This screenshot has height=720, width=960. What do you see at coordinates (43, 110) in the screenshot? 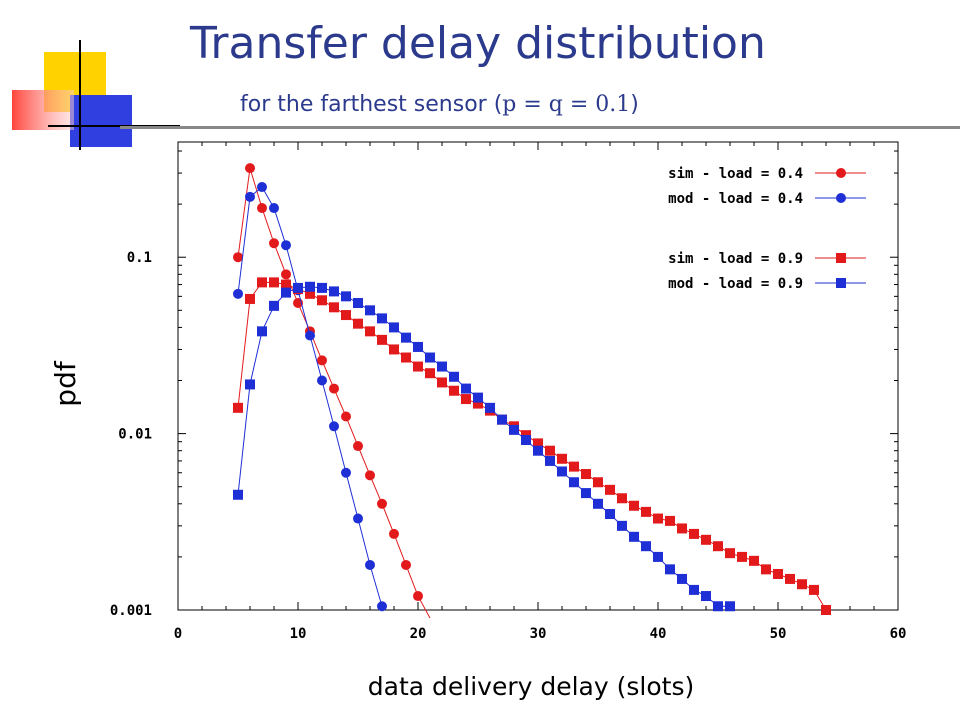
I see `deco-red-square` at bounding box center [43, 110].